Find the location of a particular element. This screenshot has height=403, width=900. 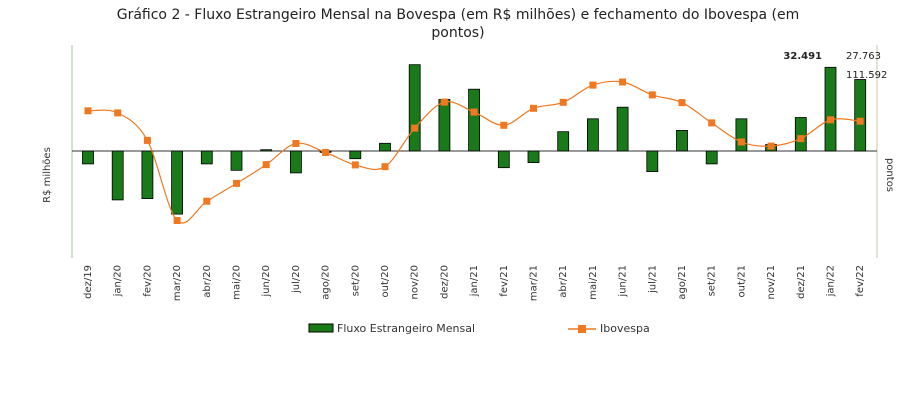

x-tick-nov-20: nov/20 is located at coordinates (415, 282).